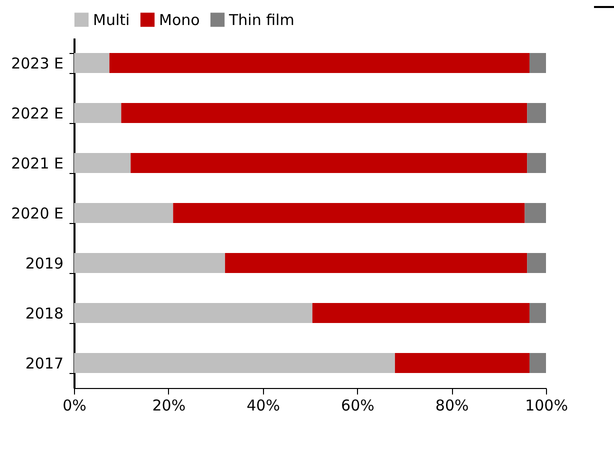 The height and width of the screenshot is (456, 614). I want to click on y-tick-label: 2021 E, so click(37, 163).